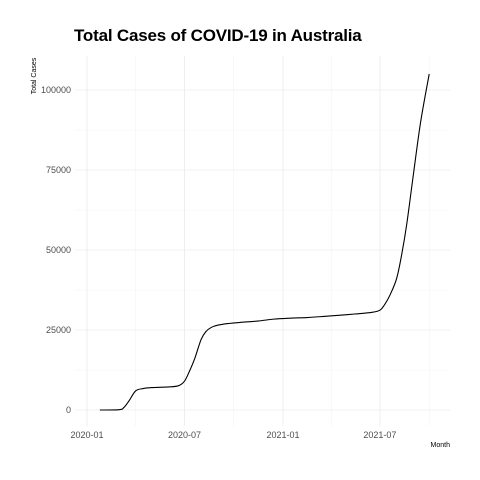 This screenshot has height=480, width=480. Describe the element at coordinates (379, 435) in the screenshot. I see `x-tick-label: 2021-07` at that location.